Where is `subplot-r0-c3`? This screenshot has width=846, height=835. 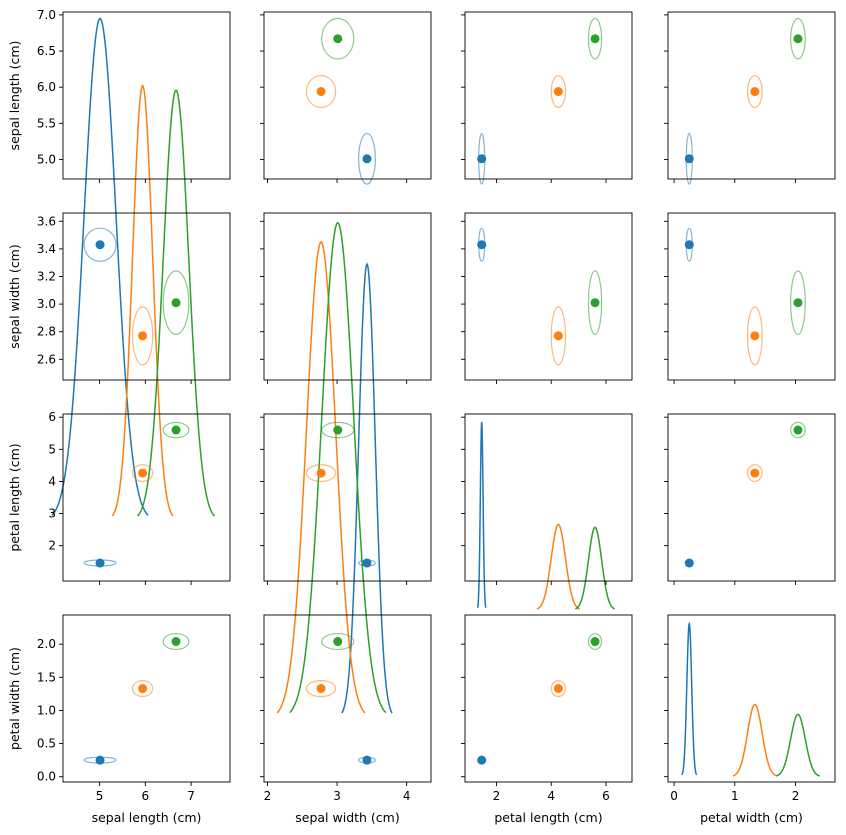 subplot-r0-c3 is located at coordinates (750, 98).